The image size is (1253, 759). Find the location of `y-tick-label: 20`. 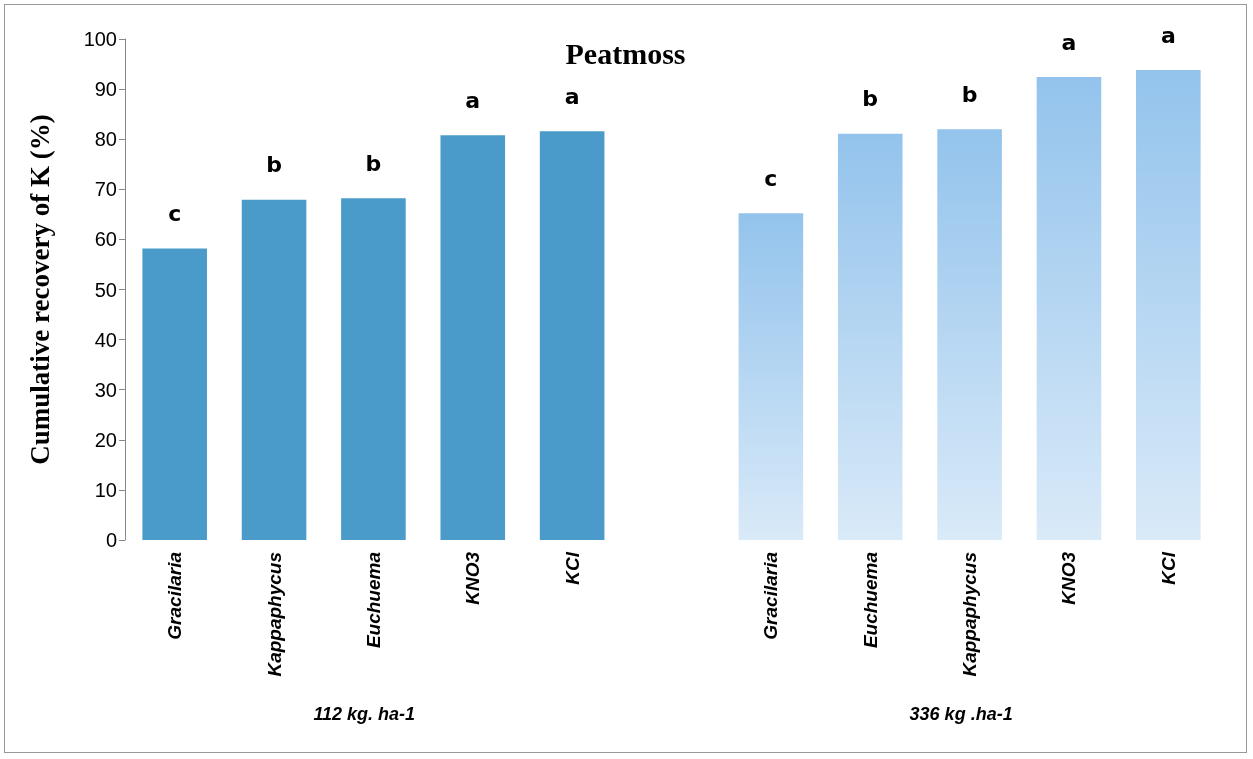

y-tick-label: 20 is located at coordinates (105, 439).